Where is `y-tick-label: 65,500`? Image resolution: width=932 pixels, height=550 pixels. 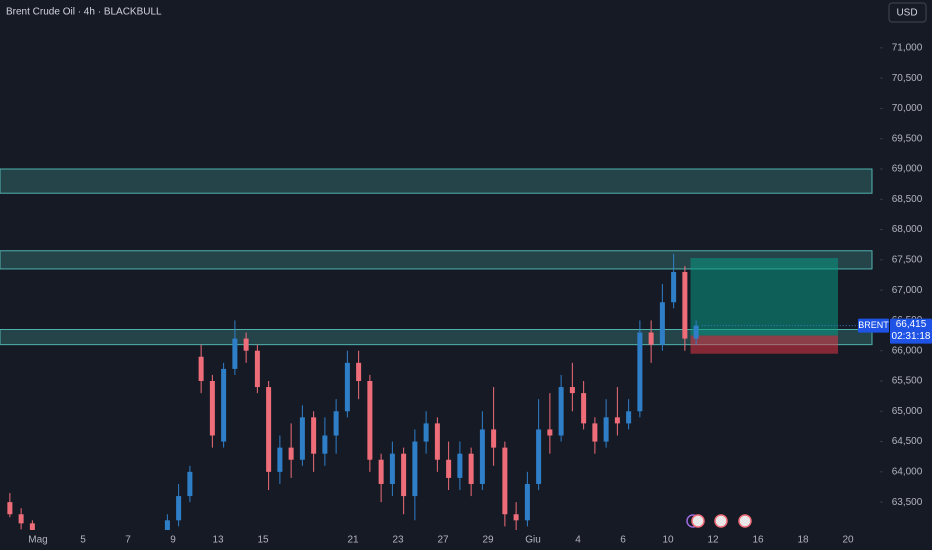 y-tick-label: 65,500 is located at coordinates (907, 381).